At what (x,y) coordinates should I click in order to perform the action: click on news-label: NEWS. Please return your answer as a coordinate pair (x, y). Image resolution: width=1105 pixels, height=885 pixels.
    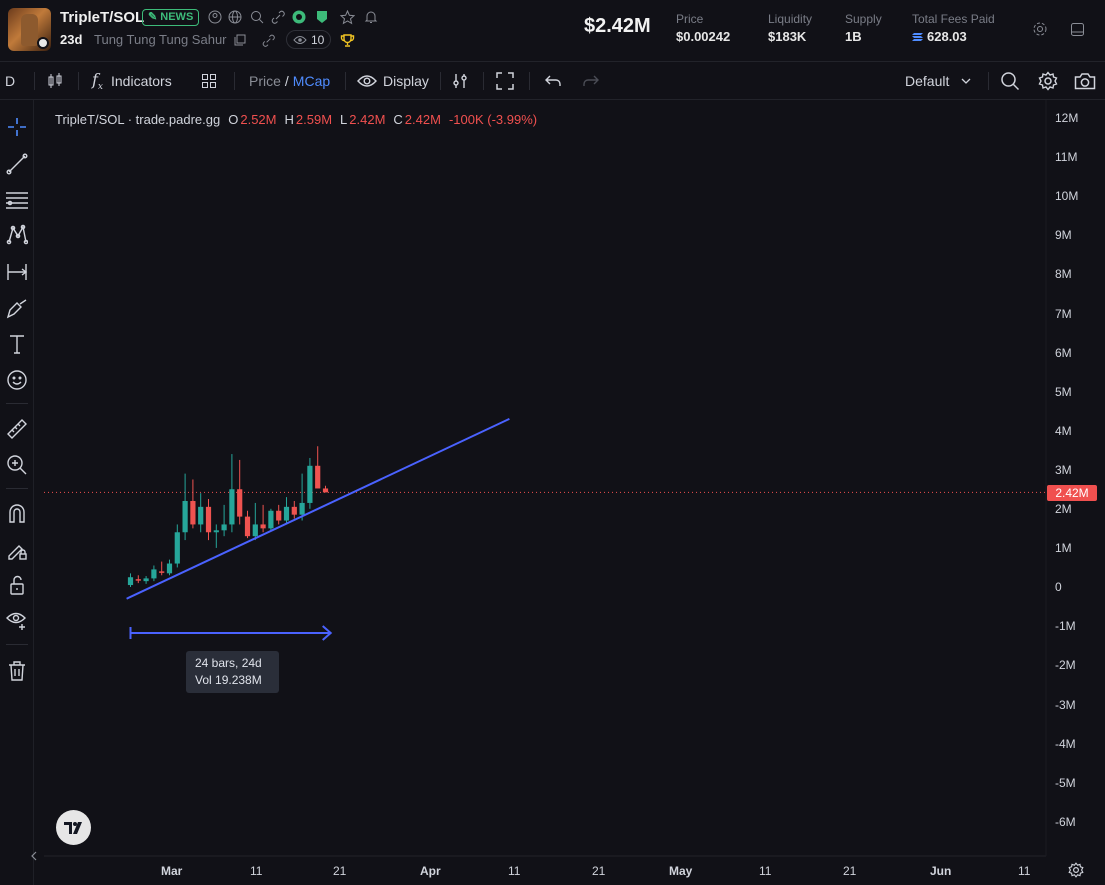
    Looking at the image, I should click on (177, 17).